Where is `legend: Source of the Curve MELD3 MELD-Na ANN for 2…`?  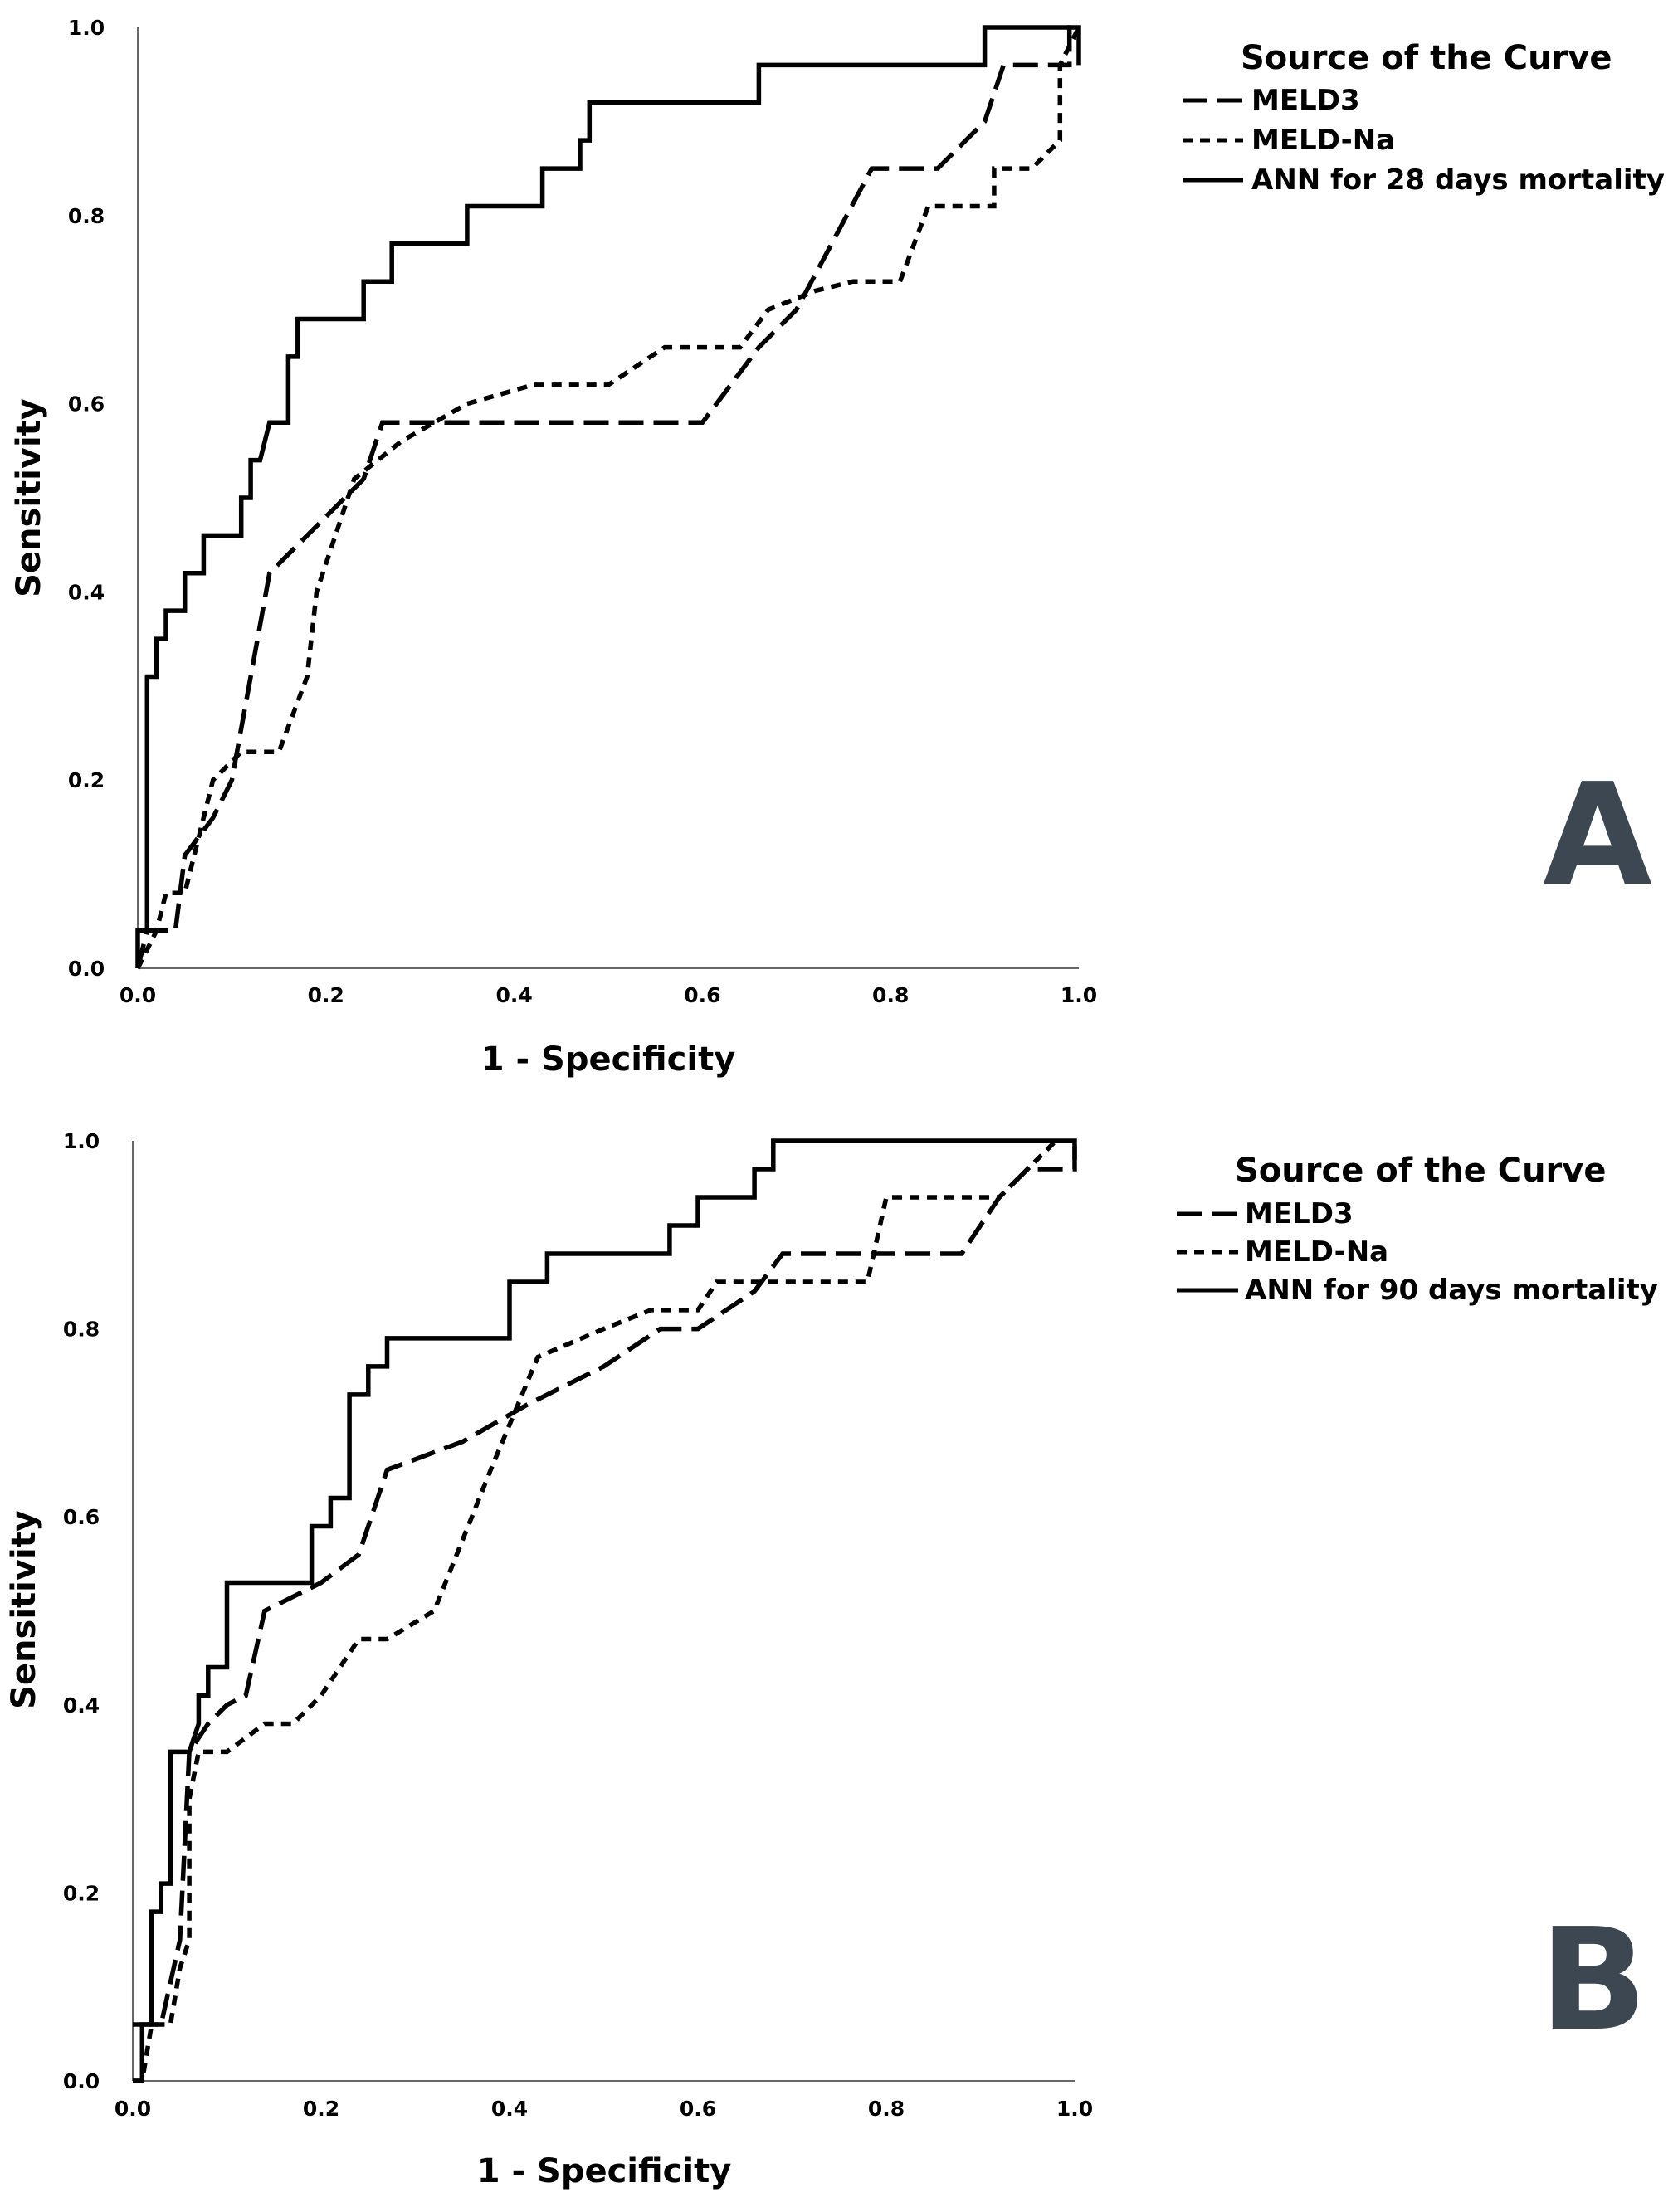
legend: Source of the Curve MELD3 MELD-Na ANN for 2… is located at coordinates (1424, 118).